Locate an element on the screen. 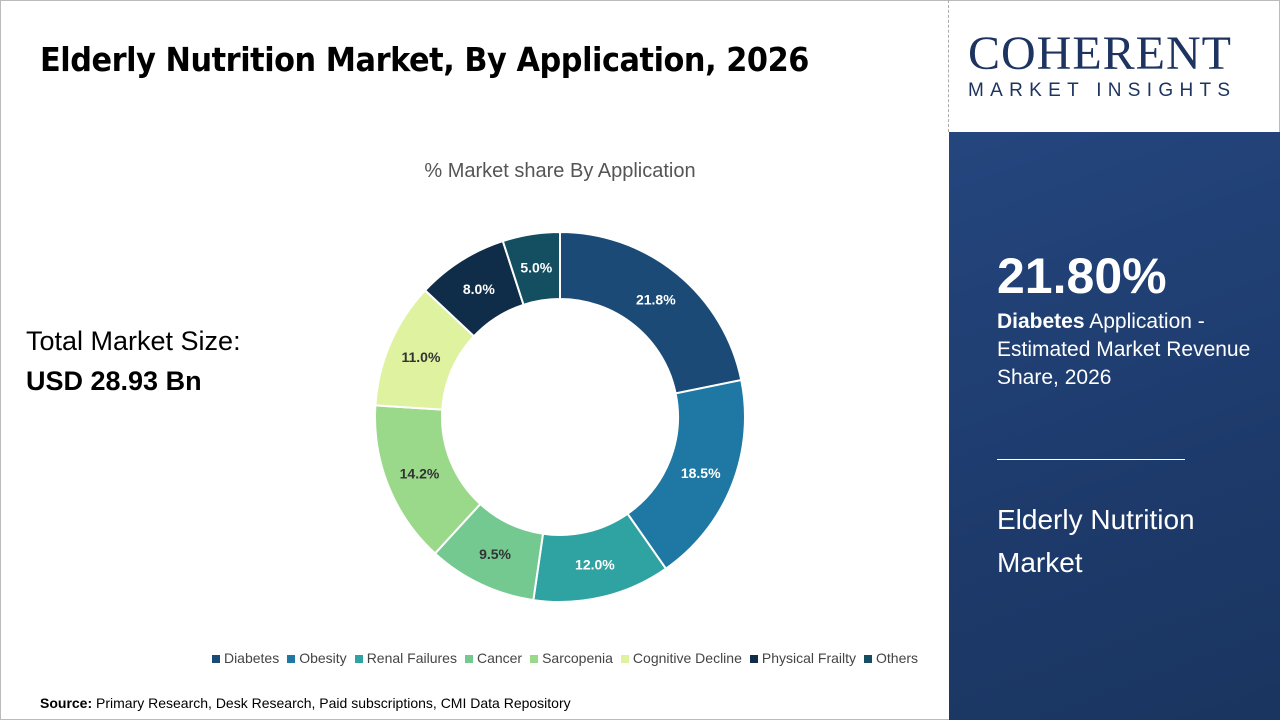  kpi-segment: Diabetes is located at coordinates (1041, 321).